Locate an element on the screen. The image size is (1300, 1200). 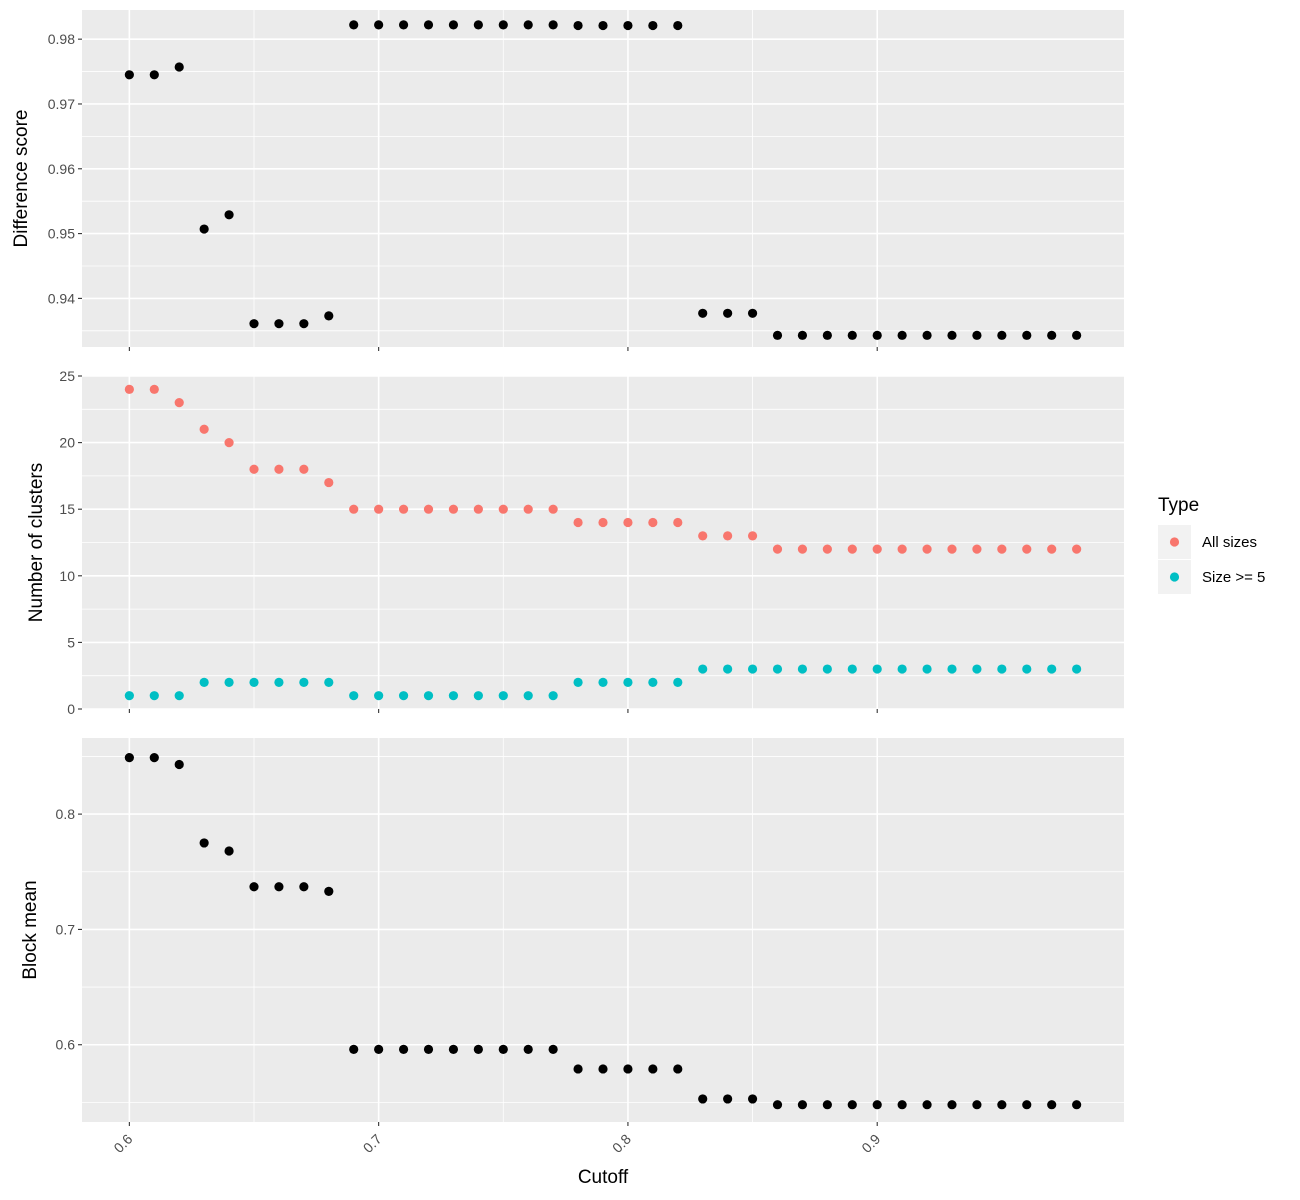
legend-label: Size >= 5 is located at coordinates (1233, 577).